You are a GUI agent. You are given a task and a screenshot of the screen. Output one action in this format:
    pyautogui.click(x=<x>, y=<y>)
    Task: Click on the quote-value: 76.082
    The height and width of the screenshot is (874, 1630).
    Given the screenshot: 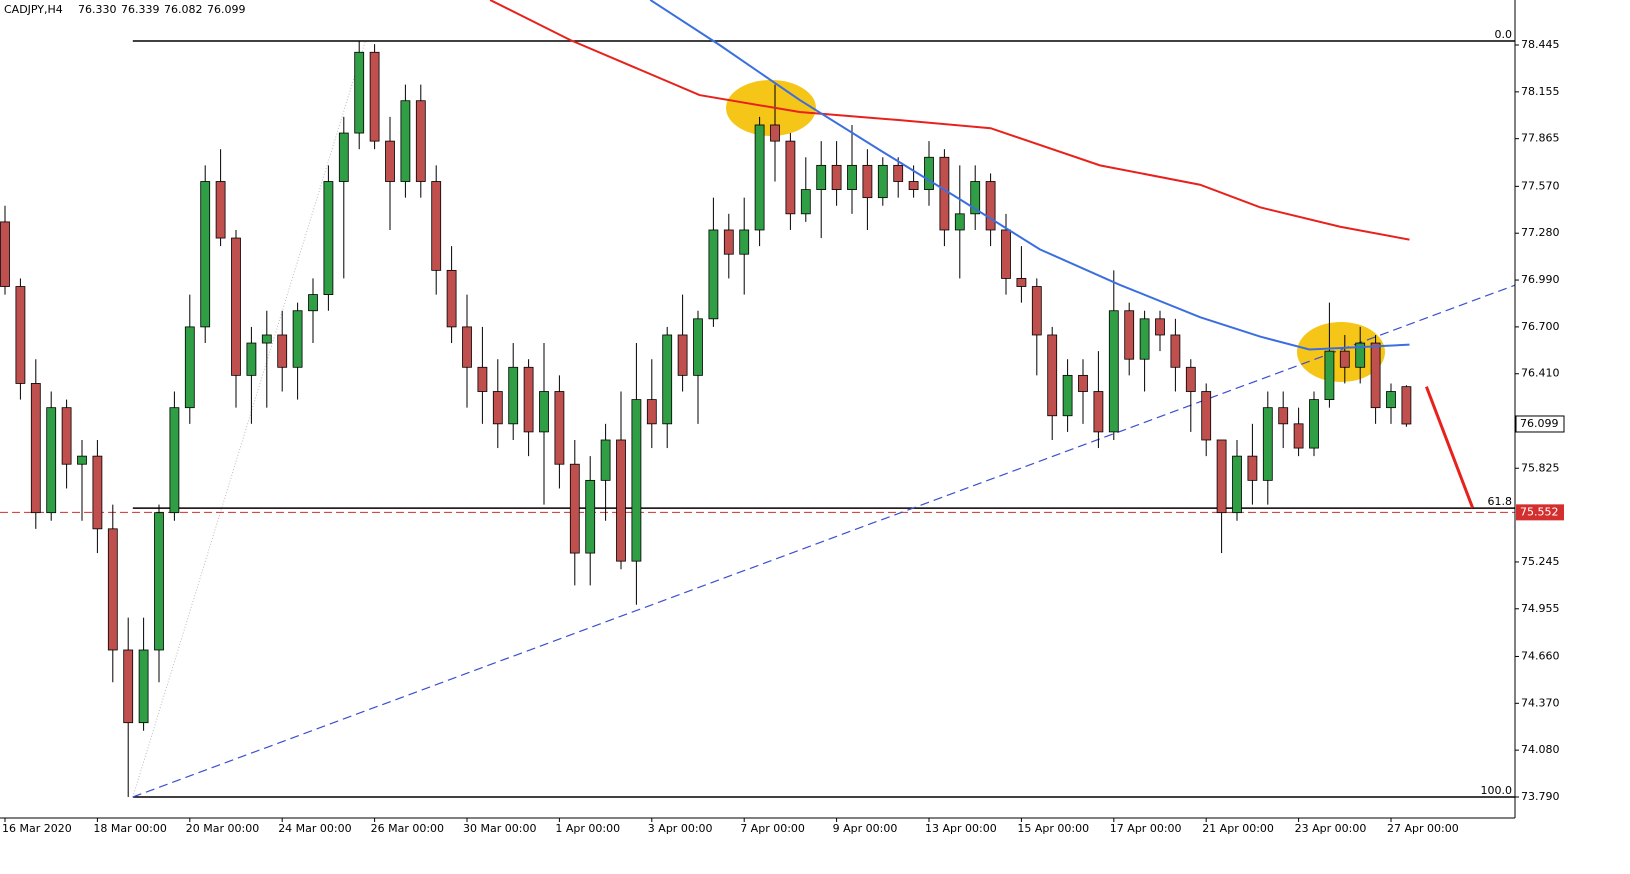 What is the action you would take?
    pyautogui.click(x=183, y=9)
    